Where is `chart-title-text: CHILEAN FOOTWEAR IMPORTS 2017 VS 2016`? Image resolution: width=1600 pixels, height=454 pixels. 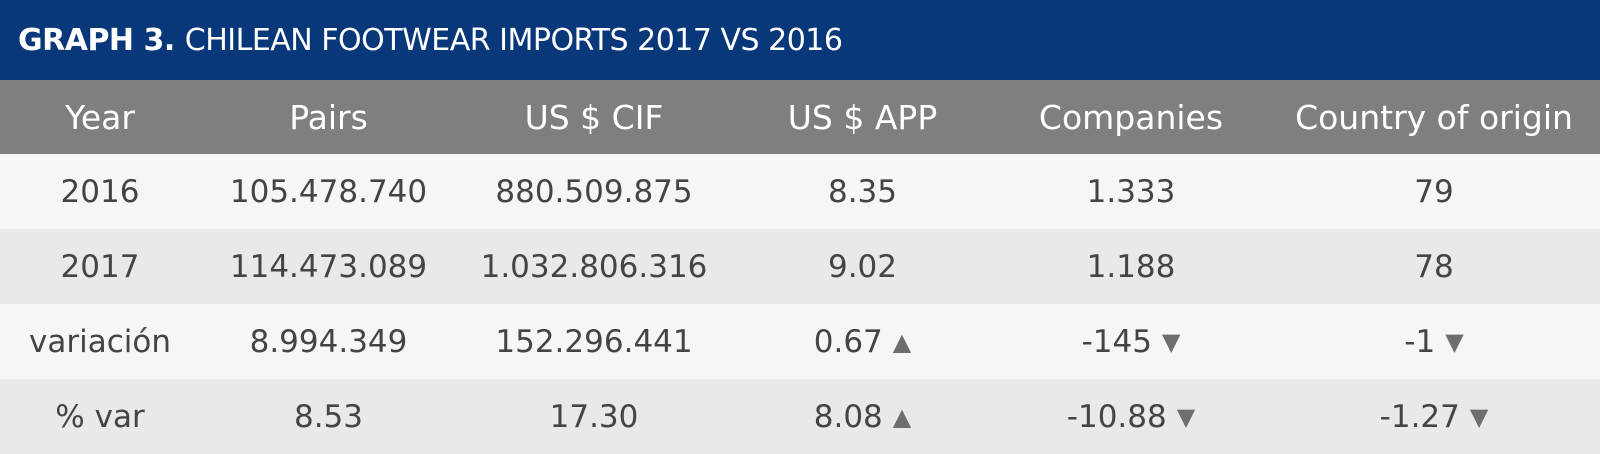 chart-title-text: CHILEAN FOOTWEAR IMPORTS 2017 VS 2016 is located at coordinates (513, 40).